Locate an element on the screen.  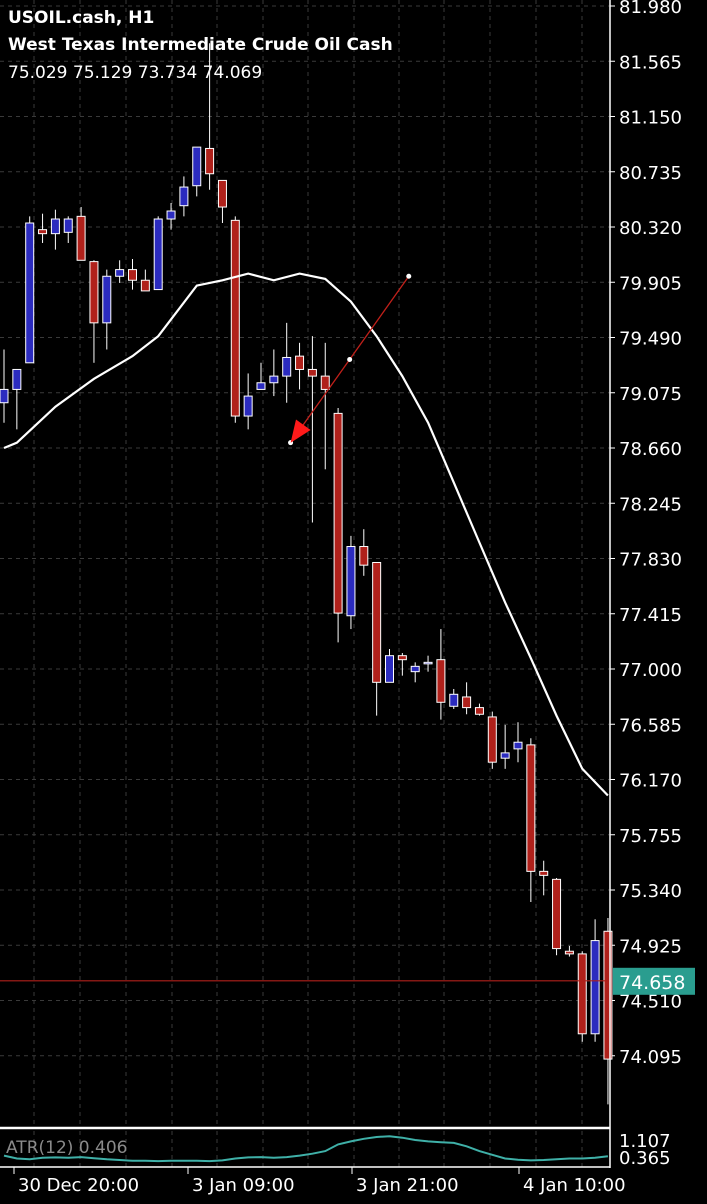
symbol-title: USOIL.cash, H1 is located at coordinates (81, 18).